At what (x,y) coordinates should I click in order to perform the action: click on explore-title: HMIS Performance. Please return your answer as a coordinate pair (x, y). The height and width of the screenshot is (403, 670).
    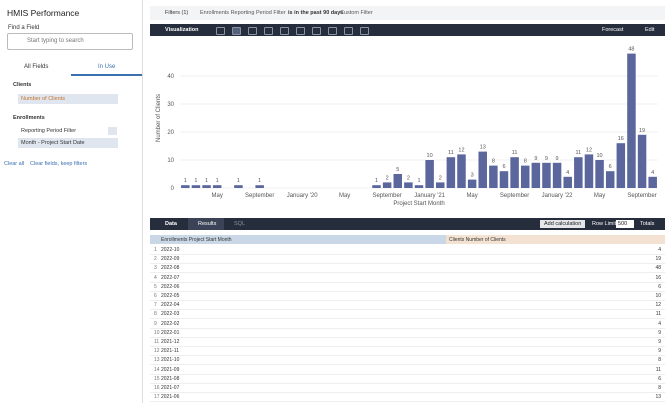
    Looking at the image, I should click on (43, 13).